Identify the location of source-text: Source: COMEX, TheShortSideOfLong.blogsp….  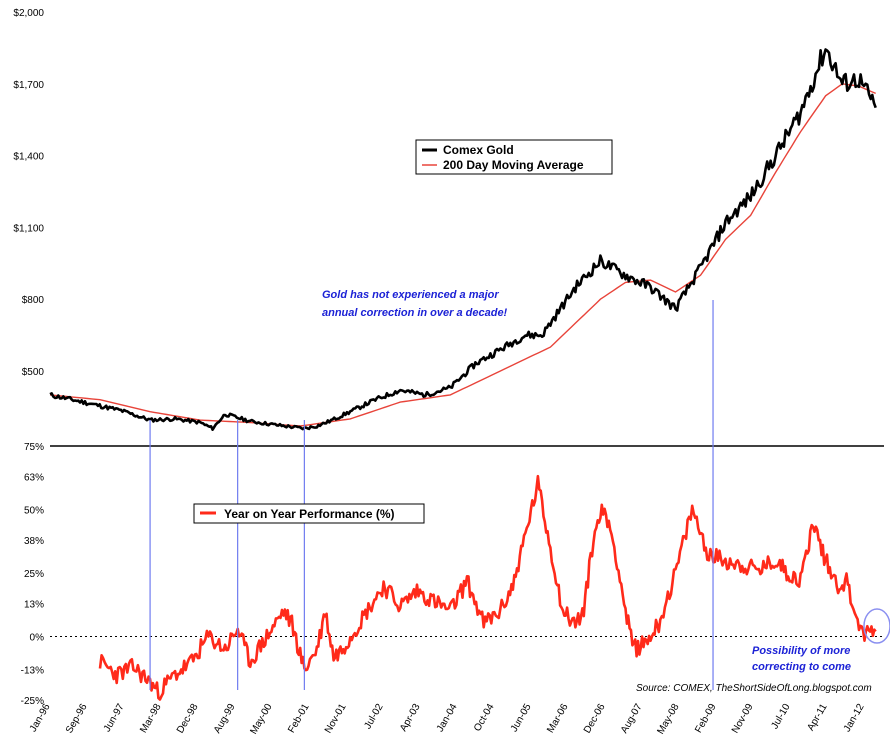
(754, 688).